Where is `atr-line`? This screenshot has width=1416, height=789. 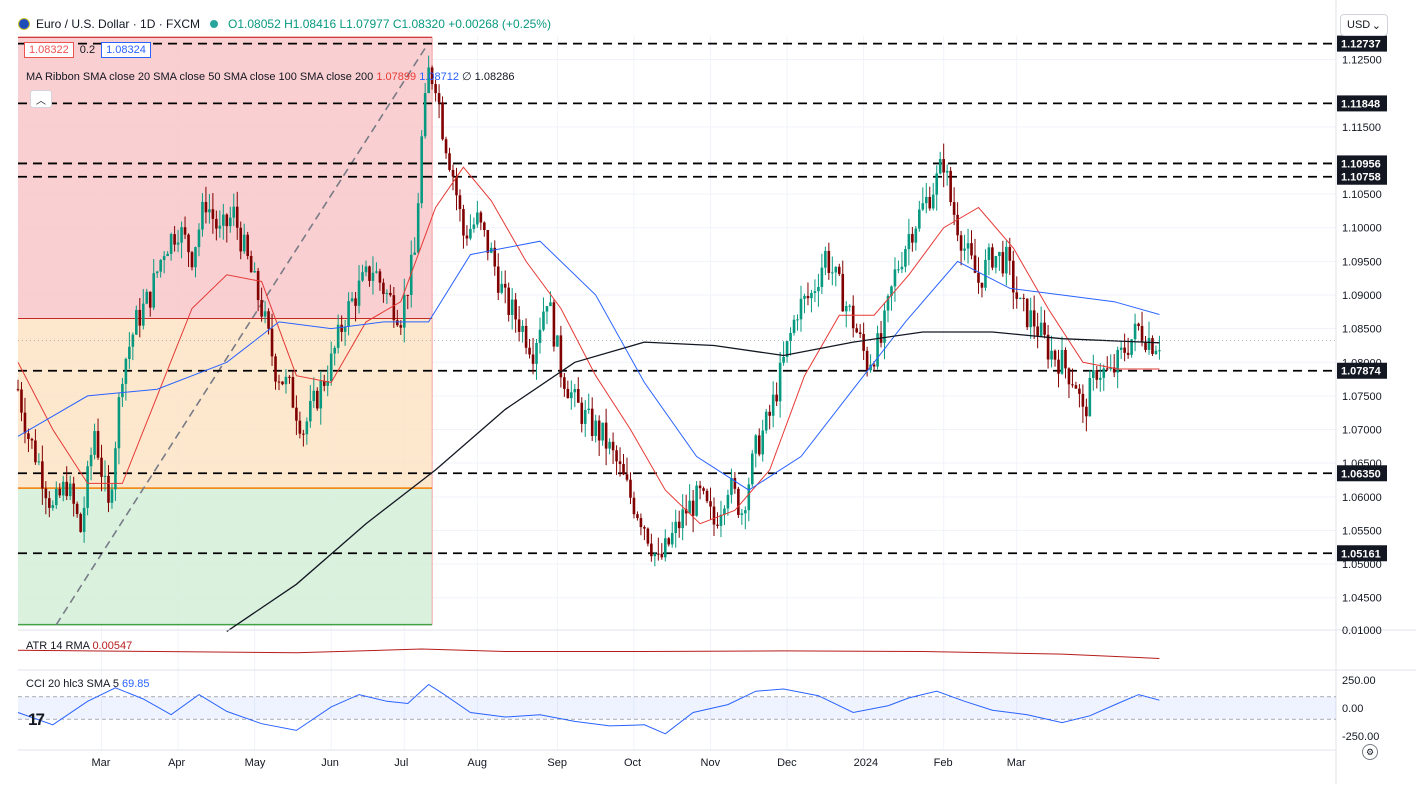 atr-line is located at coordinates (588, 653).